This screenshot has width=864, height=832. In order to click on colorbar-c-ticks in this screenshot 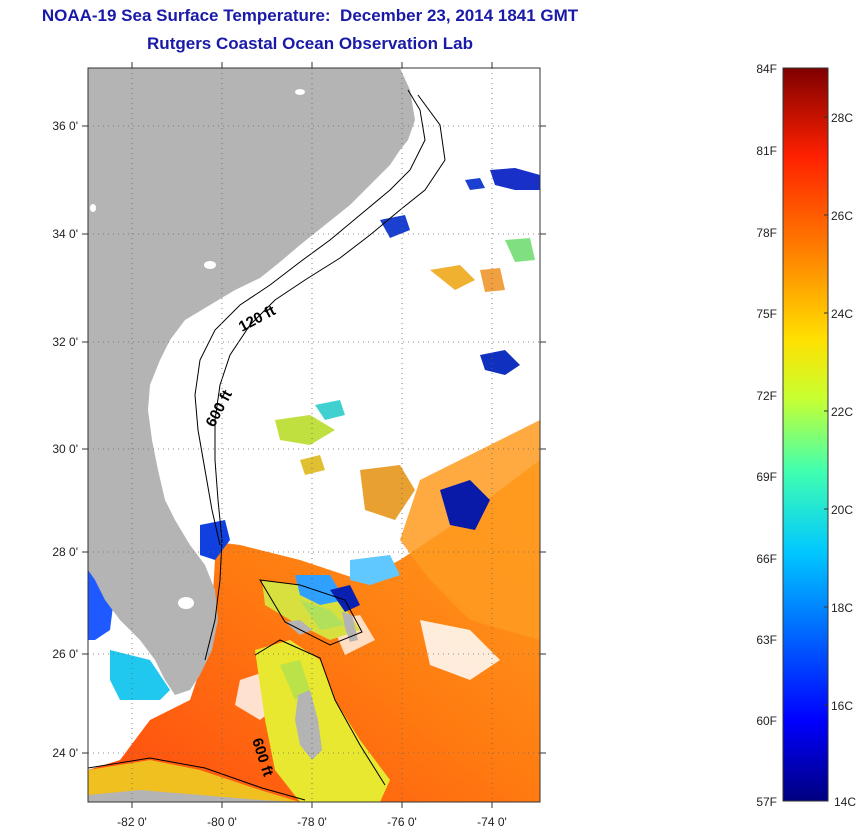, I will do `click(826, 411)`.